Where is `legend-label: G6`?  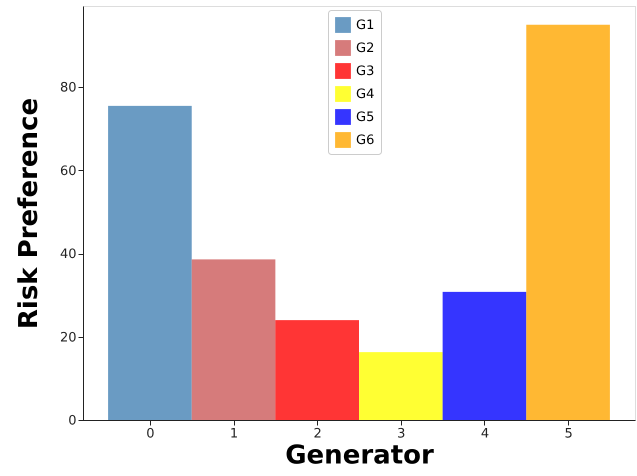
legend-label: G6 is located at coordinates (365, 140).